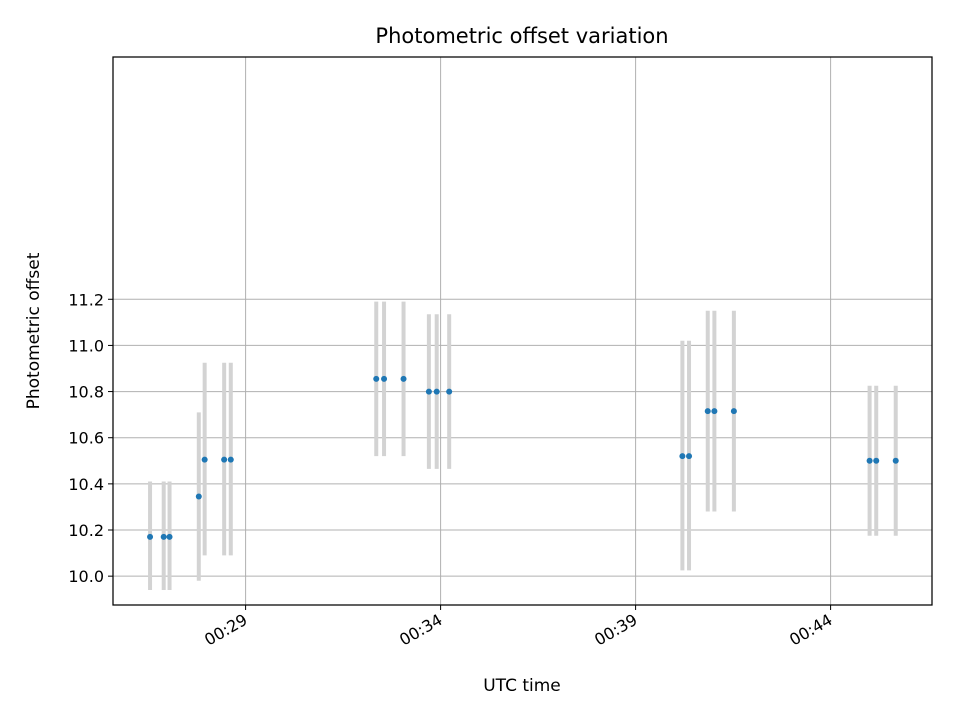 Image resolution: width=960 pixels, height=720 pixels. I want to click on y-tick-label: 11.0, so click(86, 345).